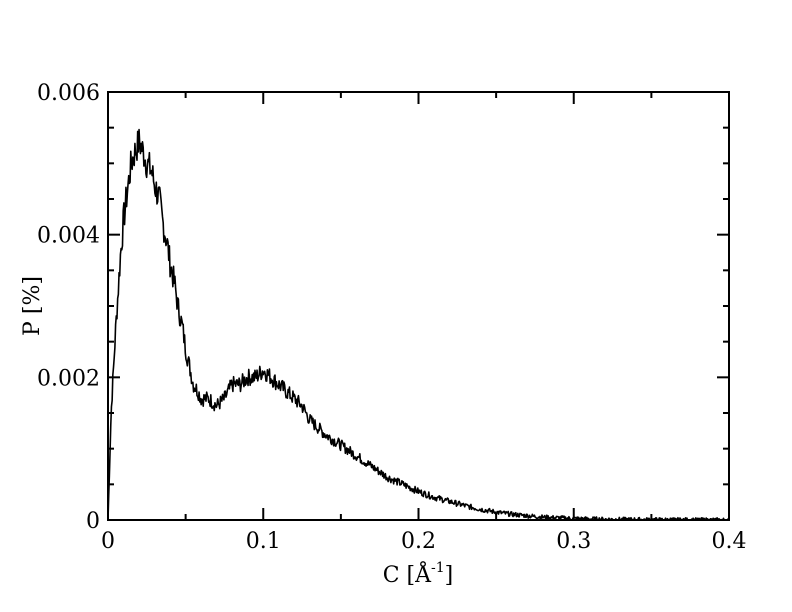  What do you see at coordinates (263, 541) in the screenshot?
I see `x-tick-label: 0.1` at bounding box center [263, 541].